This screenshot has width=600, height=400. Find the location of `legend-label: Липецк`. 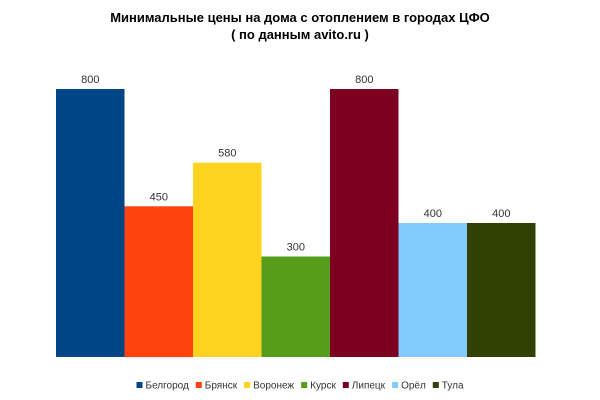

legend-label: Липецк is located at coordinates (369, 386).